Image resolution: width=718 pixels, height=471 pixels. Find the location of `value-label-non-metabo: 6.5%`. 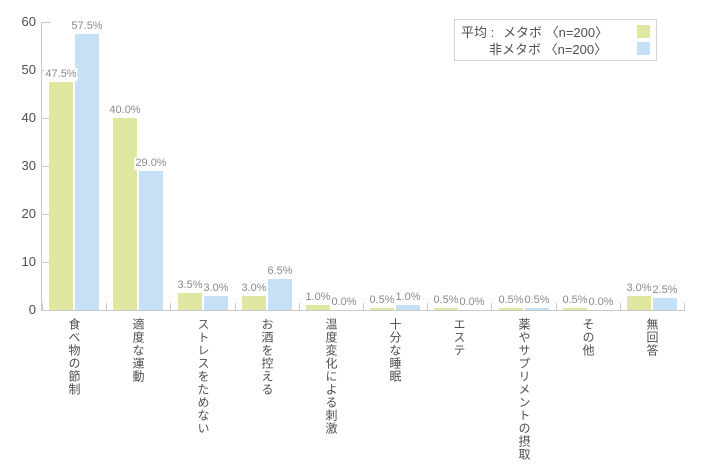

value-label-non-metabo: 6.5% is located at coordinates (280, 271).